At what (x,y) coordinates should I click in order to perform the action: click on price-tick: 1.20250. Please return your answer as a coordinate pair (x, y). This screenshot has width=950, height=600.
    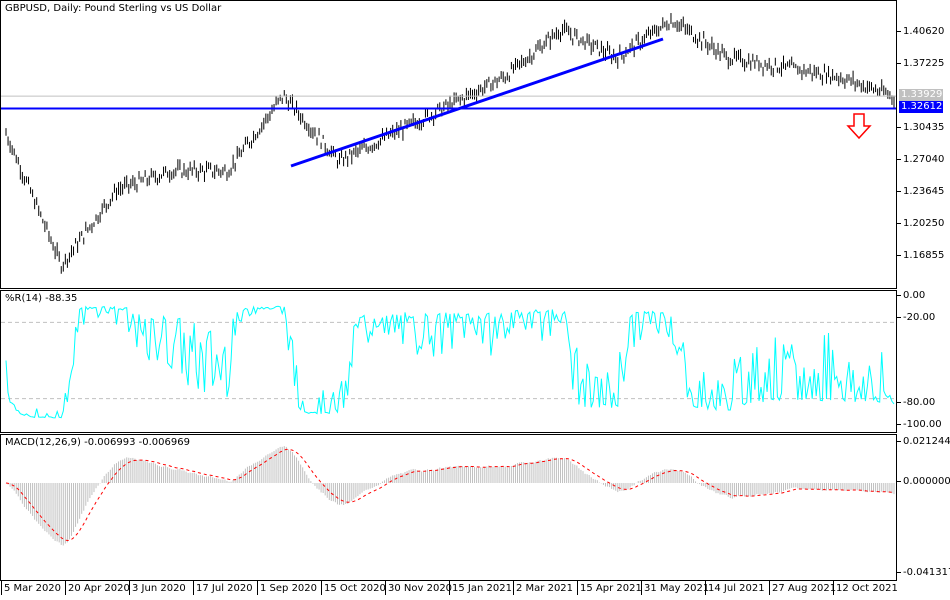
    Looking at the image, I should click on (920, 224).